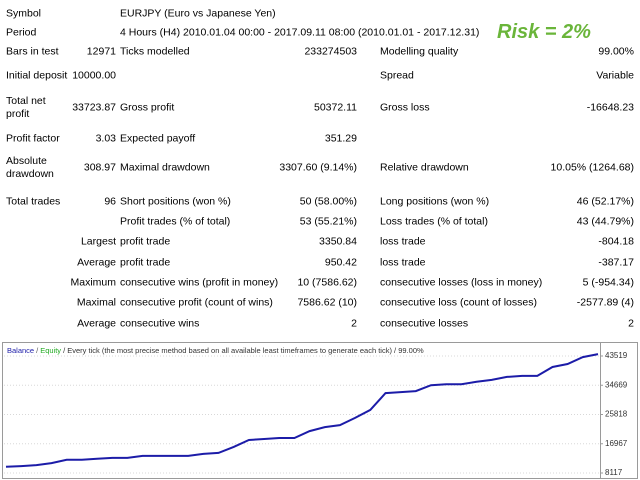  Describe the element at coordinates (33, 138) in the screenshot. I see `report-label: Profit factor` at that location.